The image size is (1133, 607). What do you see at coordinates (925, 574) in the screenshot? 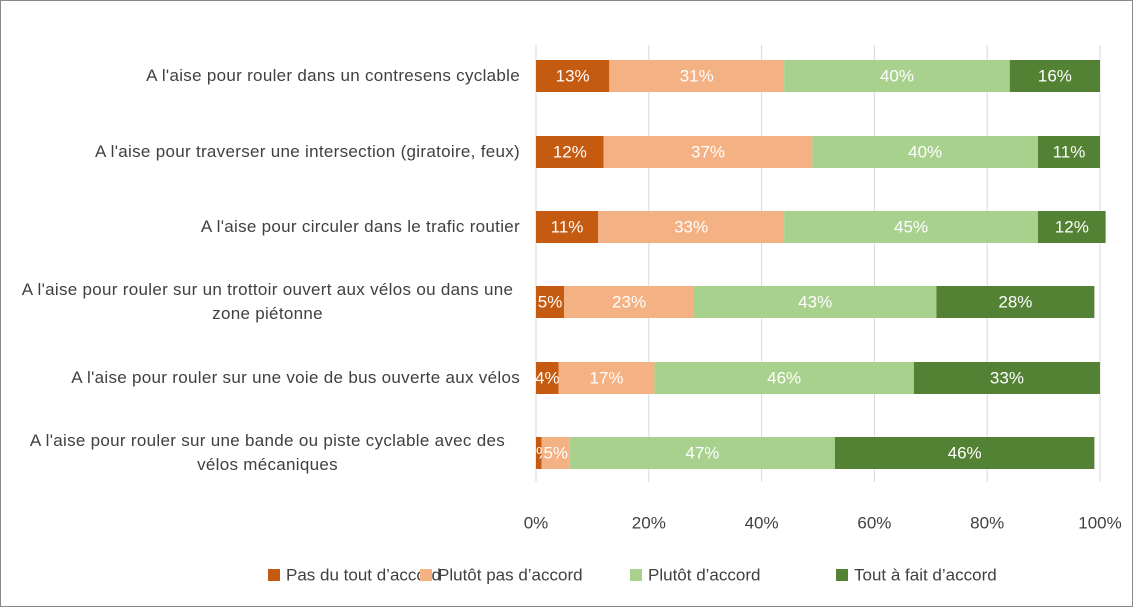
I see `legend-label: Tout à fait d’accord` at bounding box center [925, 574].